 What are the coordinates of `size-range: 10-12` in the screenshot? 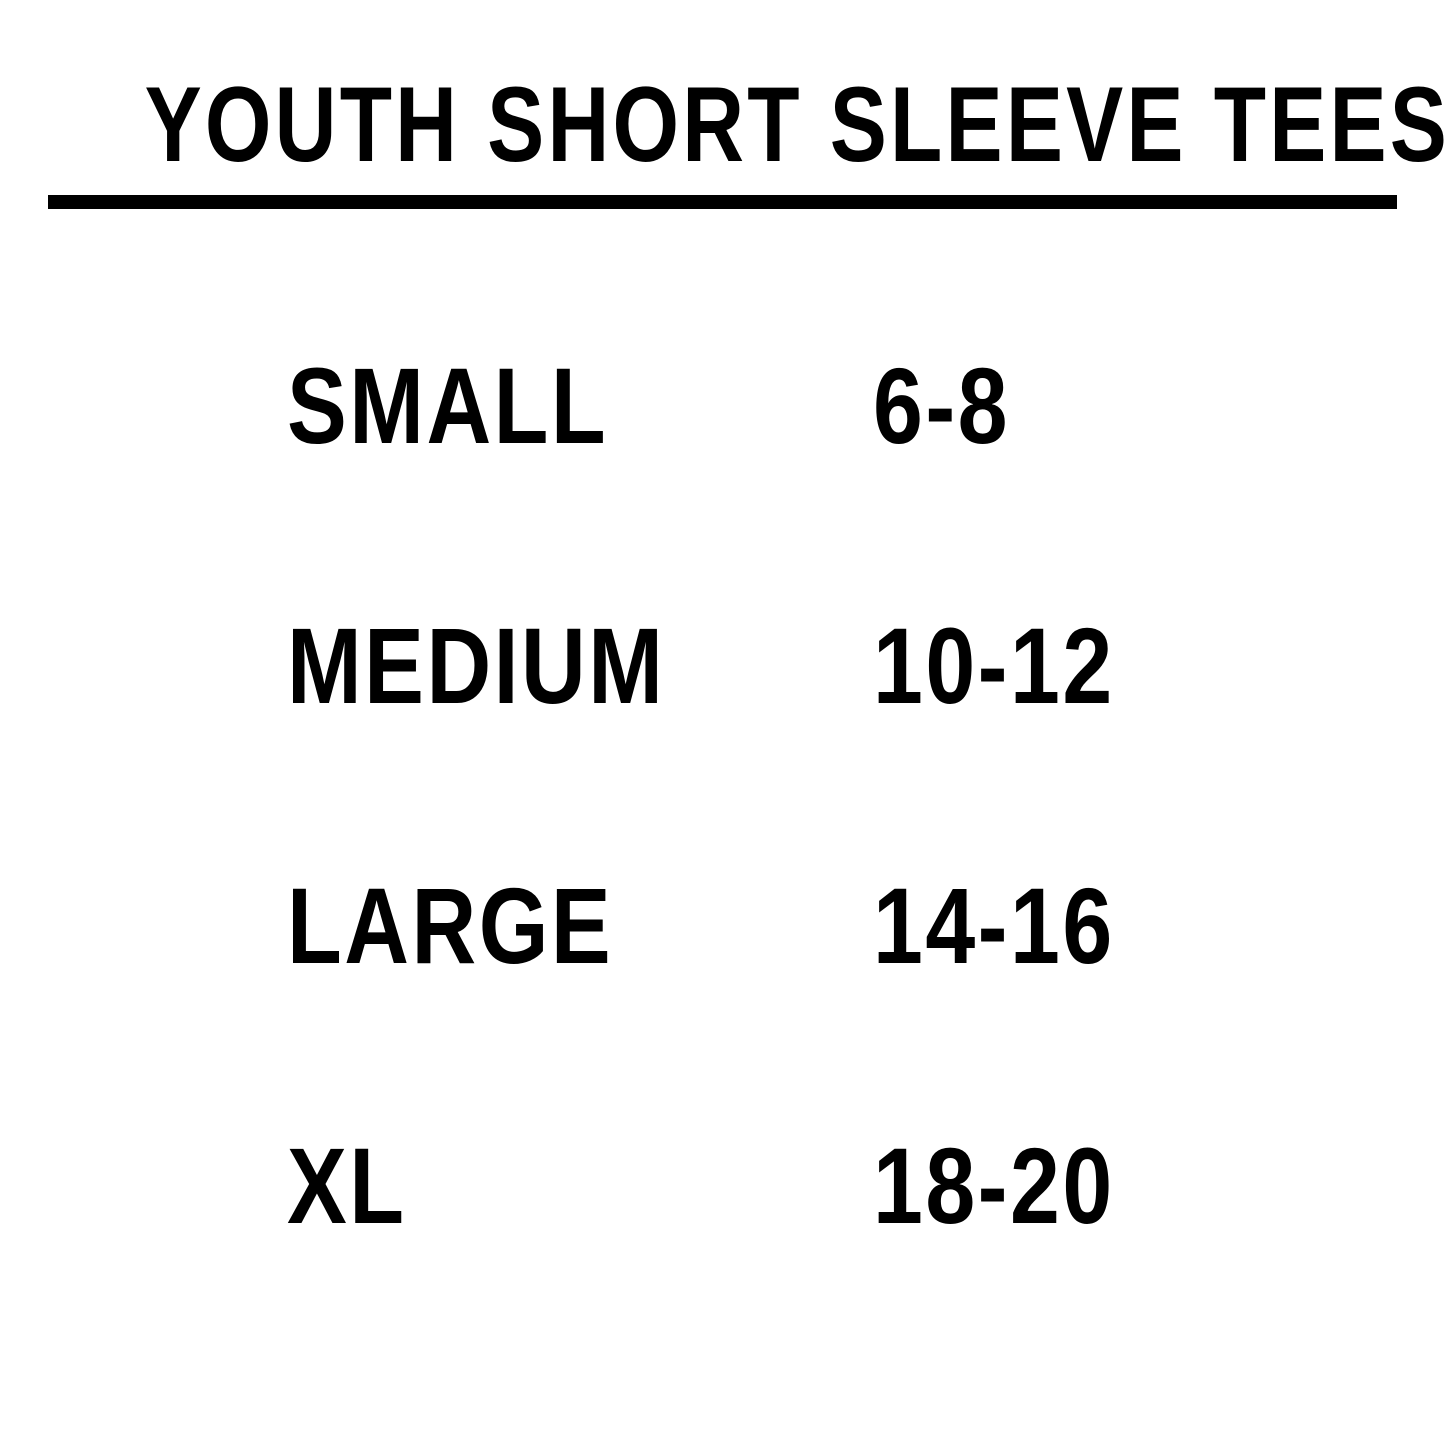 It's located at (994, 665).